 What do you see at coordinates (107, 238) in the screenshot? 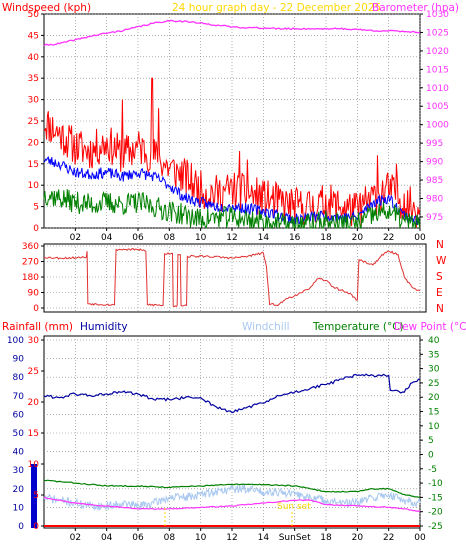
I see `wind-x-tick-label: 04` at bounding box center [107, 238].